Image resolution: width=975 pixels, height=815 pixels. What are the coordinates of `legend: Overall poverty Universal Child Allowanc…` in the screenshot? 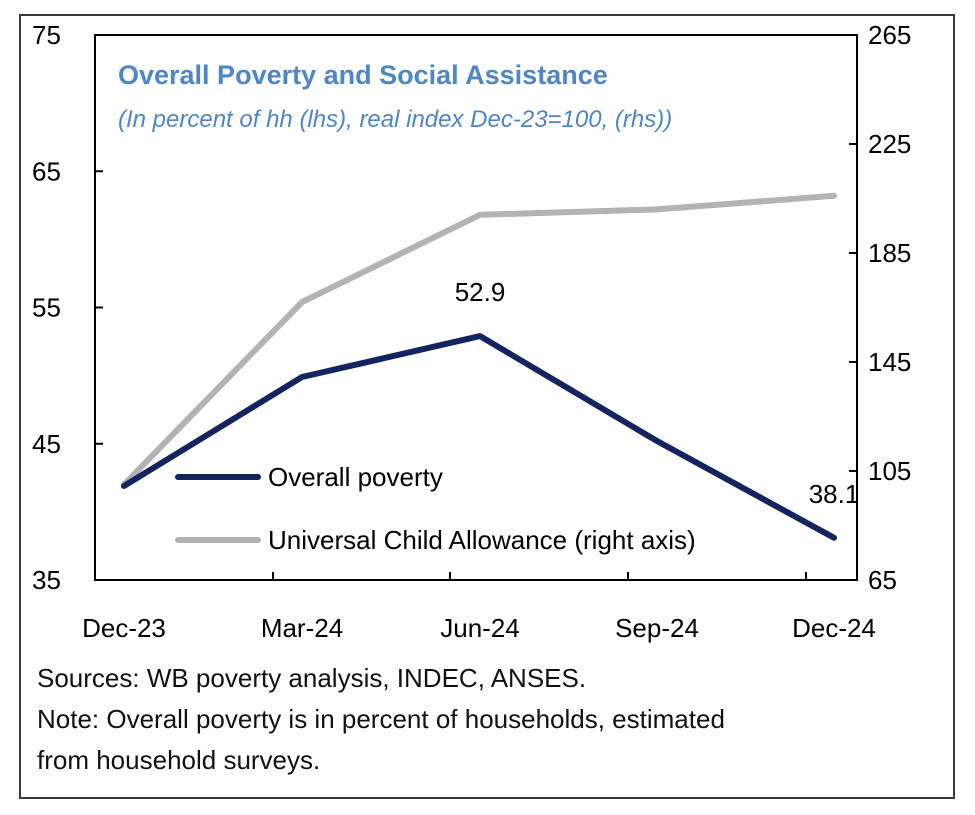 It's located at (435, 508).